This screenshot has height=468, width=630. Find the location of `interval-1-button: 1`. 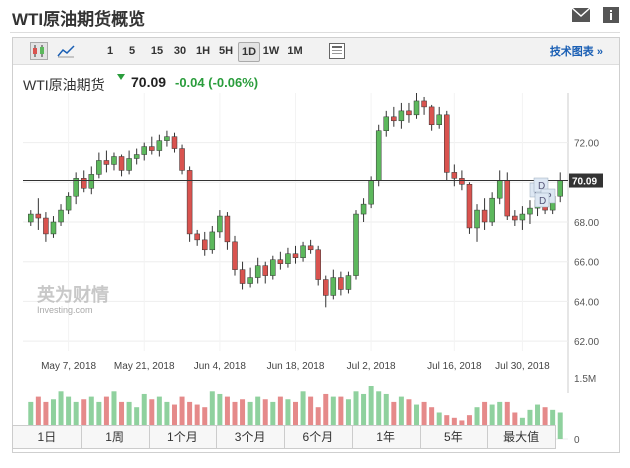

interval-1-button: 1 is located at coordinates (110, 51).